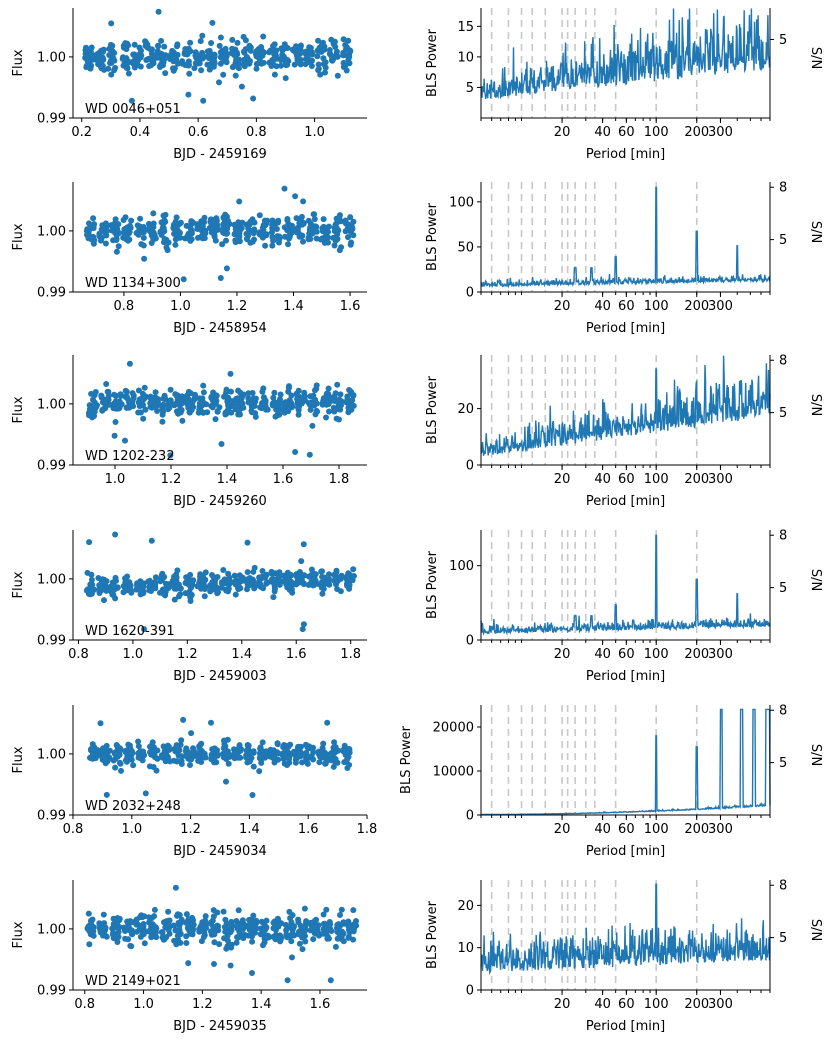  What do you see at coordinates (51, 119) in the screenshot?
I see `left-ytick-label: 0.99` at bounding box center [51, 119].